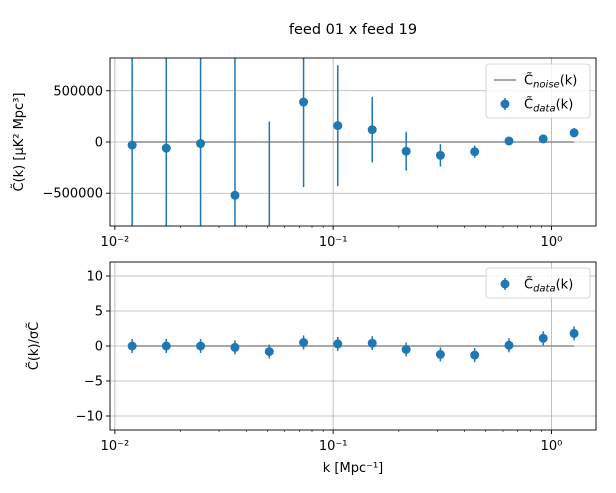 The width and height of the screenshot is (616, 493). I want to click on y-tick-label: −5, so click(93, 382).